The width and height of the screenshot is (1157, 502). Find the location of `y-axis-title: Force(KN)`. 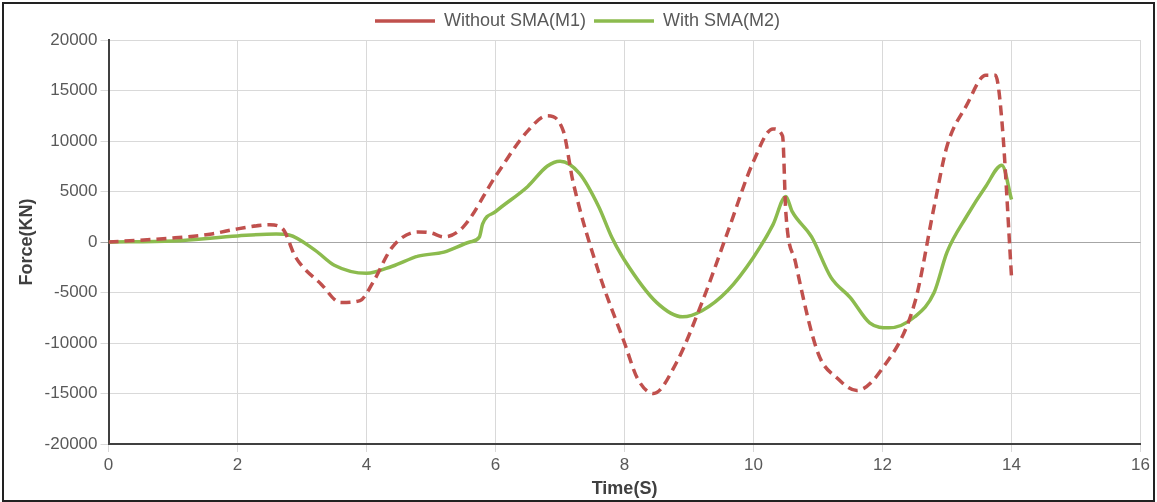

y-axis-title: Force(KN) is located at coordinates (25, 242).